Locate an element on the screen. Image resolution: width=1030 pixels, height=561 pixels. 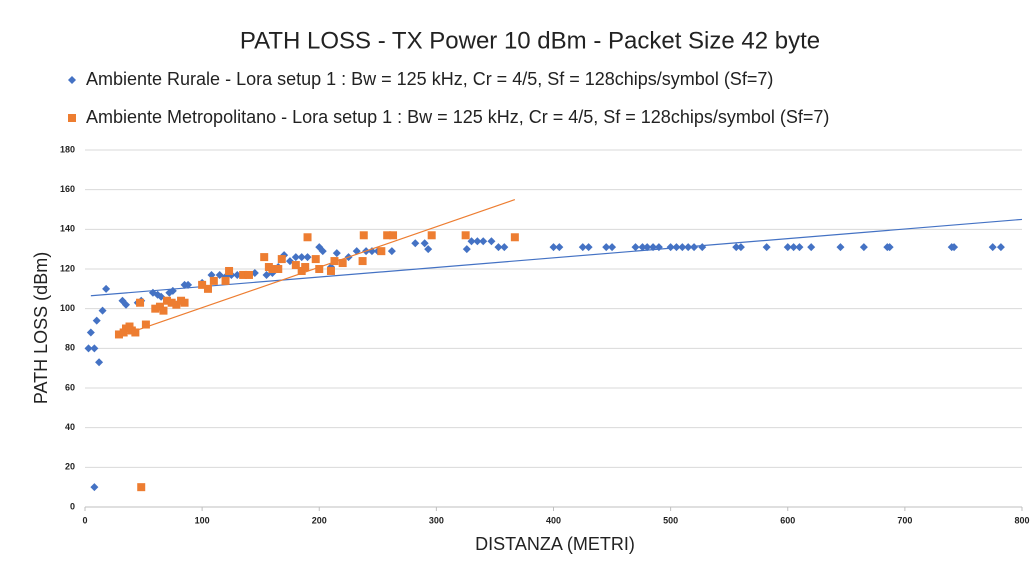
x-tick-label: 700 is located at coordinates (904, 520).